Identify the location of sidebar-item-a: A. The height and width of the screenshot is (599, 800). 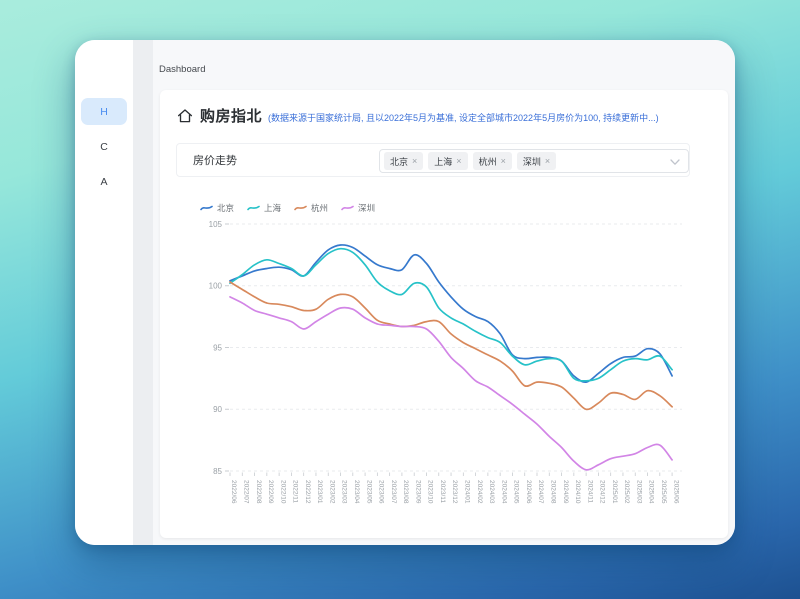
(104, 181).